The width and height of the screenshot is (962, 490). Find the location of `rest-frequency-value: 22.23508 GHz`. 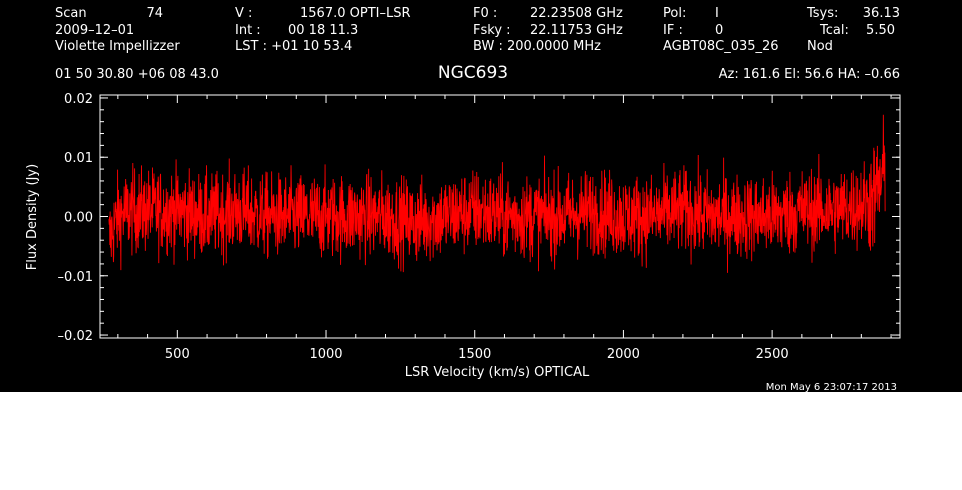

rest-frequency-value: 22.23508 GHz is located at coordinates (576, 13).